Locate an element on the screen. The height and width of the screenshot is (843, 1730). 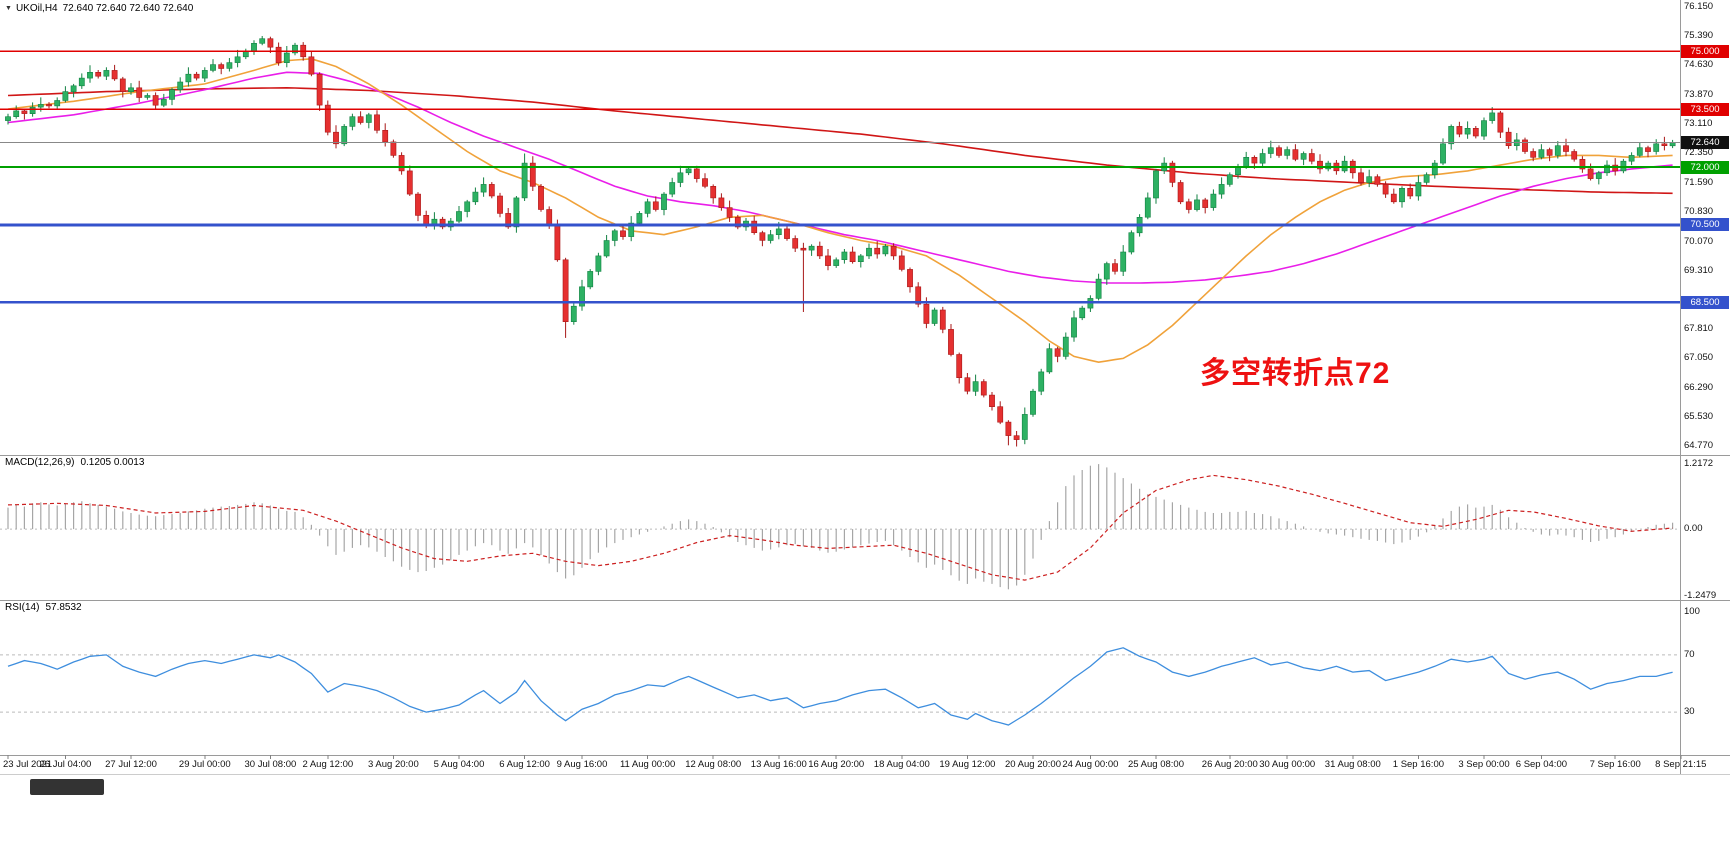
rsi-value: 57.8532 is located at coordinates (63, 607).